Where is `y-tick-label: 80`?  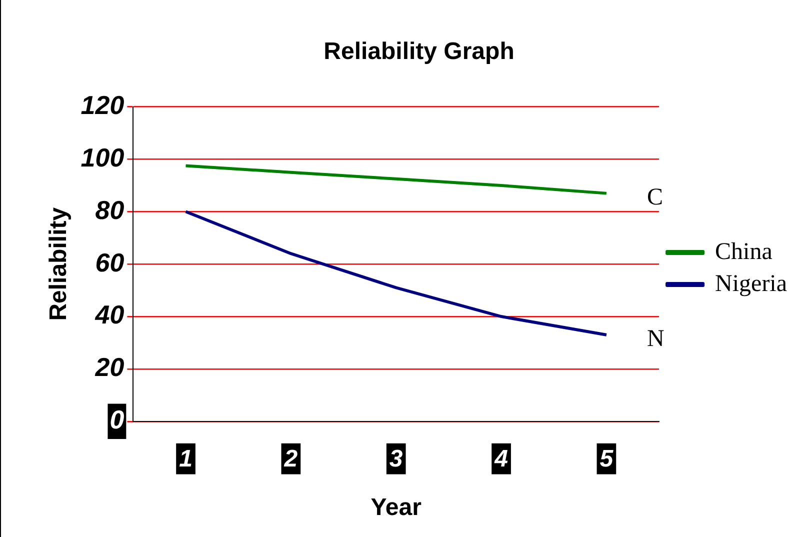
y-tick-label: 80 is located at coordinates (110, 209).